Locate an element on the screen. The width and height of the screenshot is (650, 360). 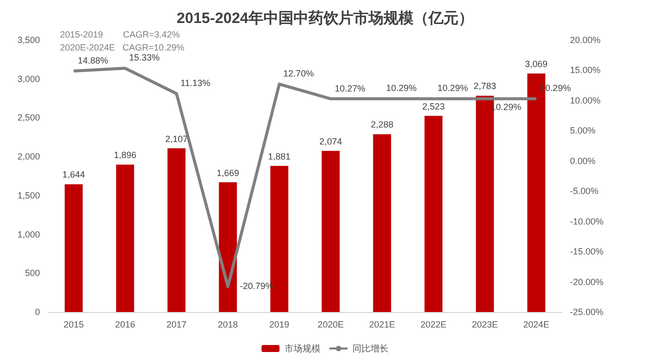
data-label: 2,523 is located at coordinates (433, 106).